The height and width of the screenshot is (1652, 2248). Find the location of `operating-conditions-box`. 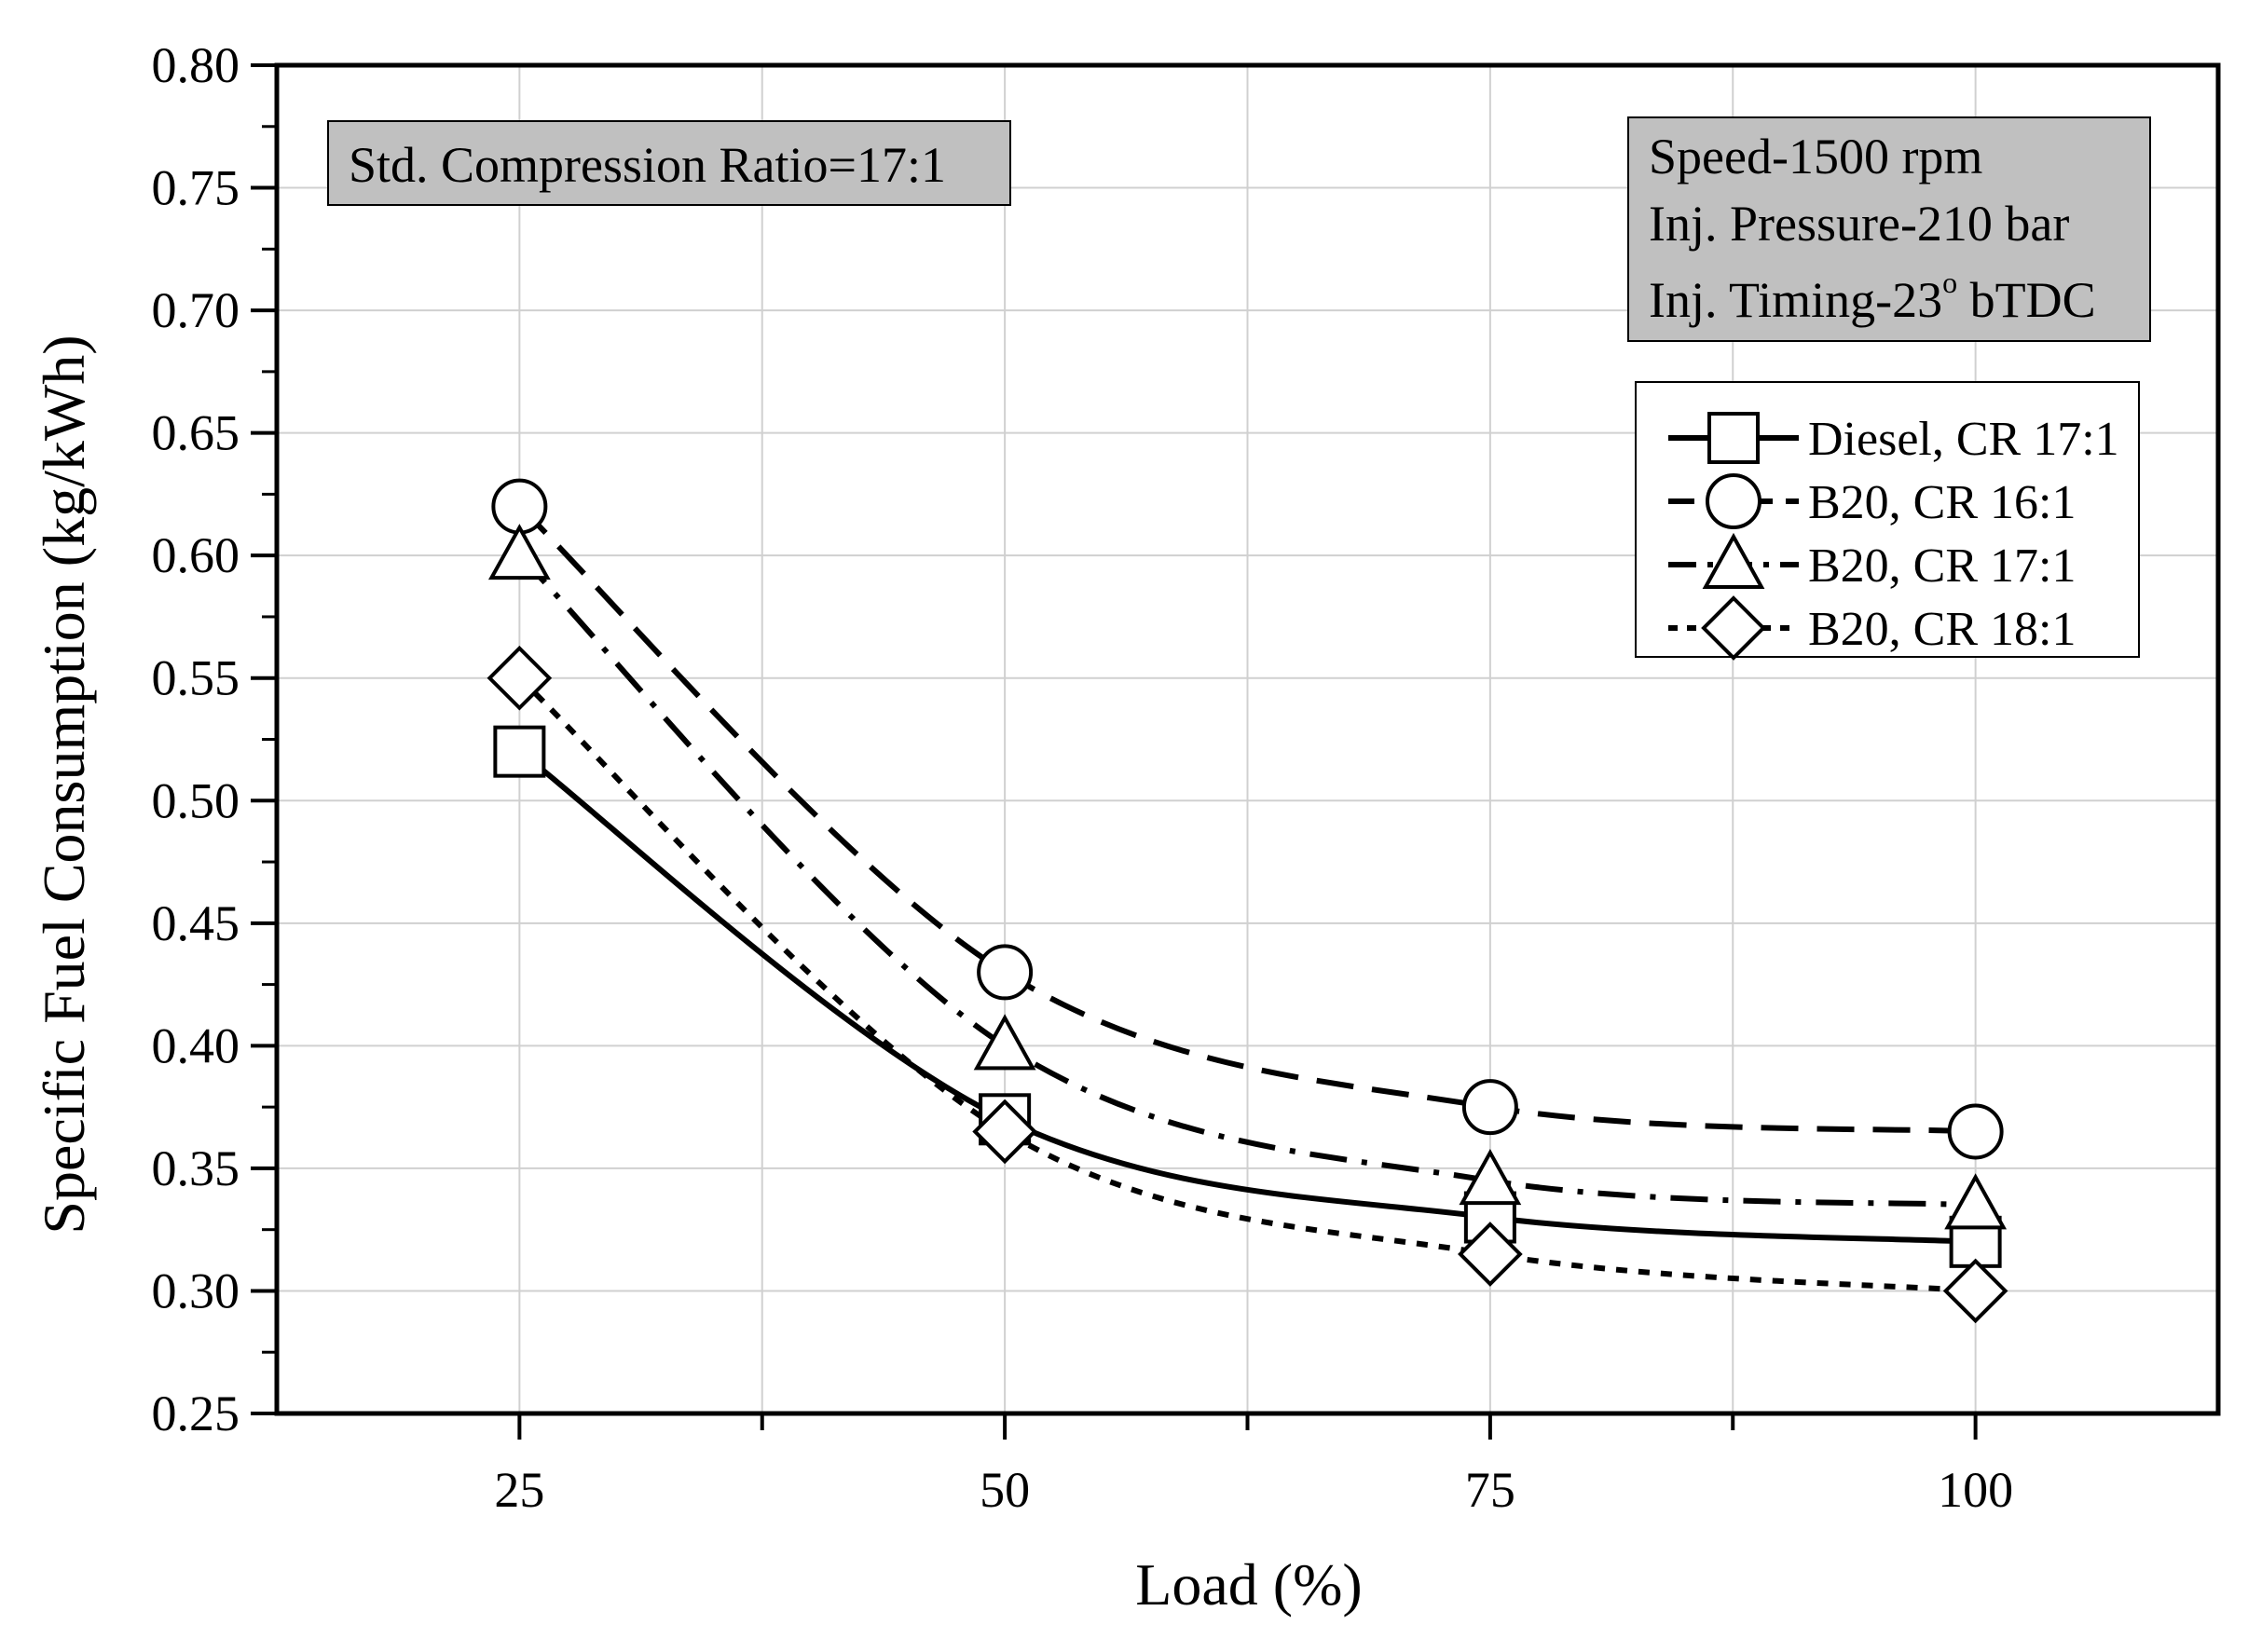

operating-conditions-box is located at coordinates (1889, 229).